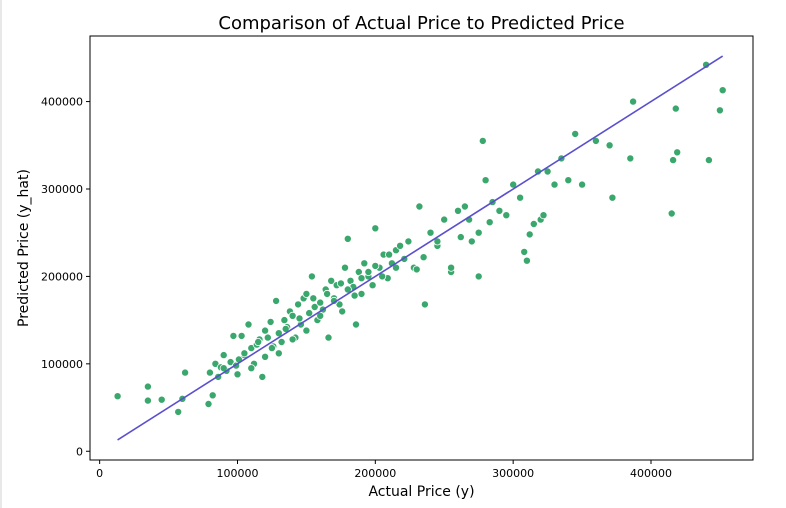  I want to click on x-tick-label: 0, so click(99, 473).